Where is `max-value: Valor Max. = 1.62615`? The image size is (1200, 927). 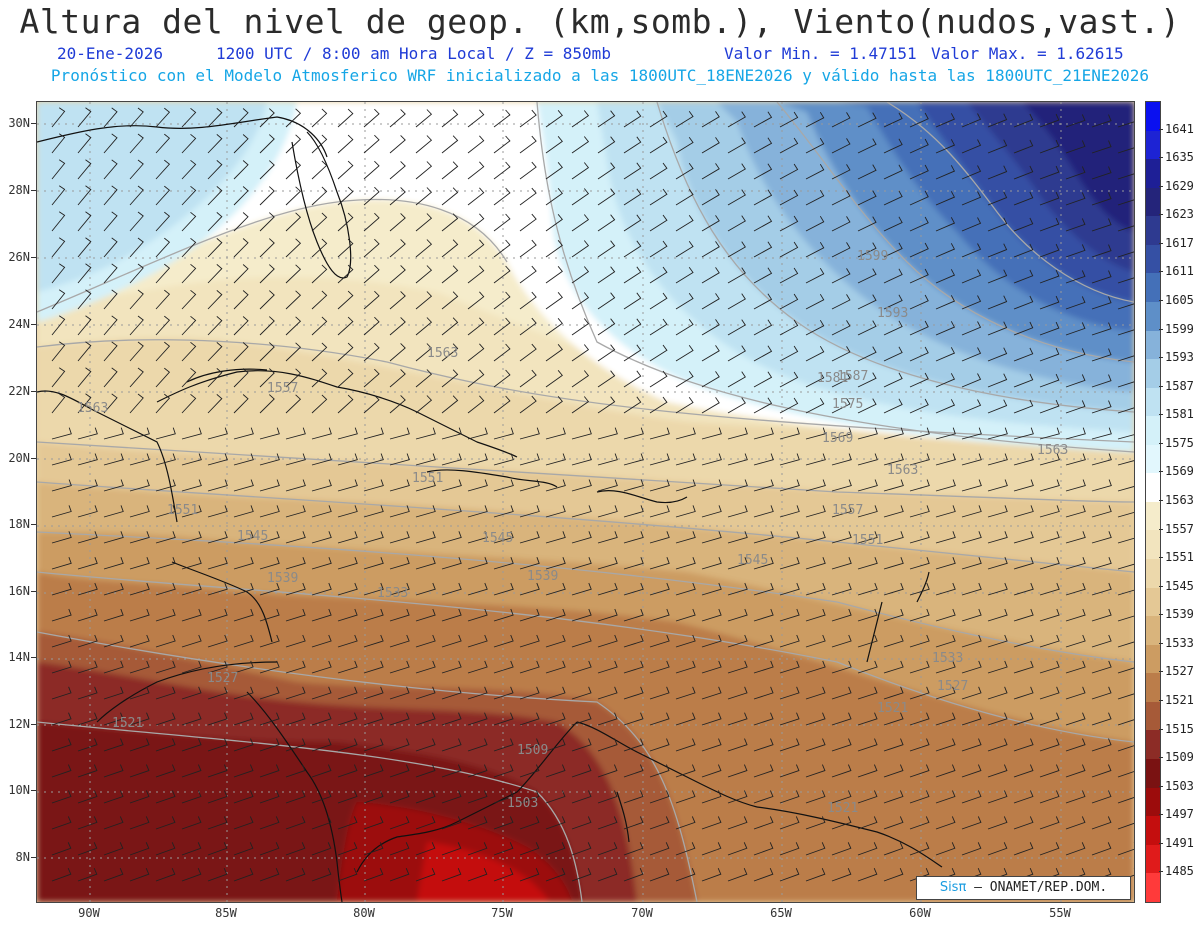 max-value: Valor Max. = 1.62615 is located at coordinates (1027, 53).